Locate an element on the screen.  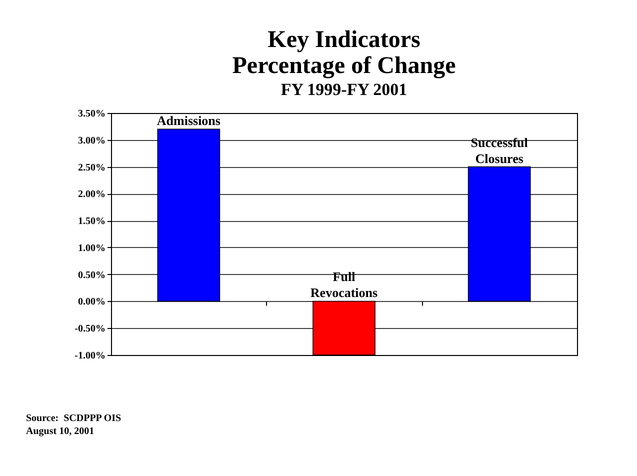
y-tick-label: 2.00% is located at coordinates (92, 194).